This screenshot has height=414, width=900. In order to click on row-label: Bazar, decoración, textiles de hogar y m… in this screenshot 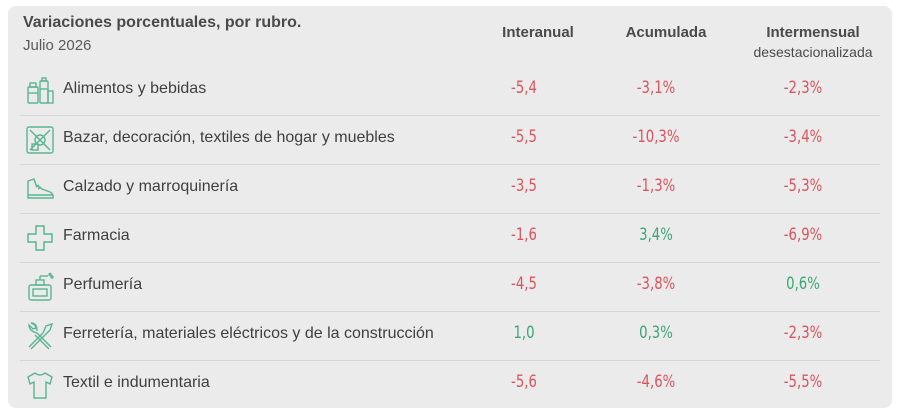, I will do `click(229, 137)`.